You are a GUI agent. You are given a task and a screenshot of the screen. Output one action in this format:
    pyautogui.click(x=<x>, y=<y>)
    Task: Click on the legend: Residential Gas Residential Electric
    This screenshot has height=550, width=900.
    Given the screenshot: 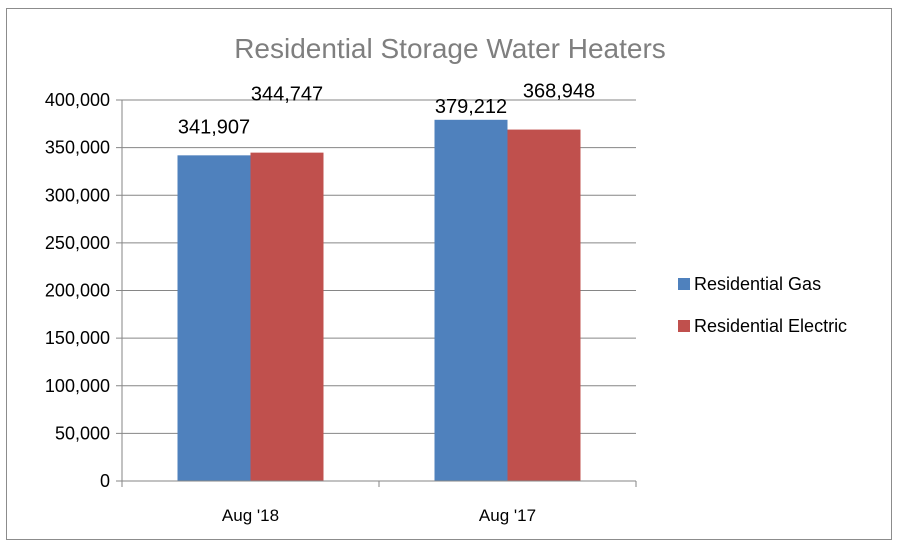 What is the action you would take?
    pyautogui.click(x=762, y=305)
    